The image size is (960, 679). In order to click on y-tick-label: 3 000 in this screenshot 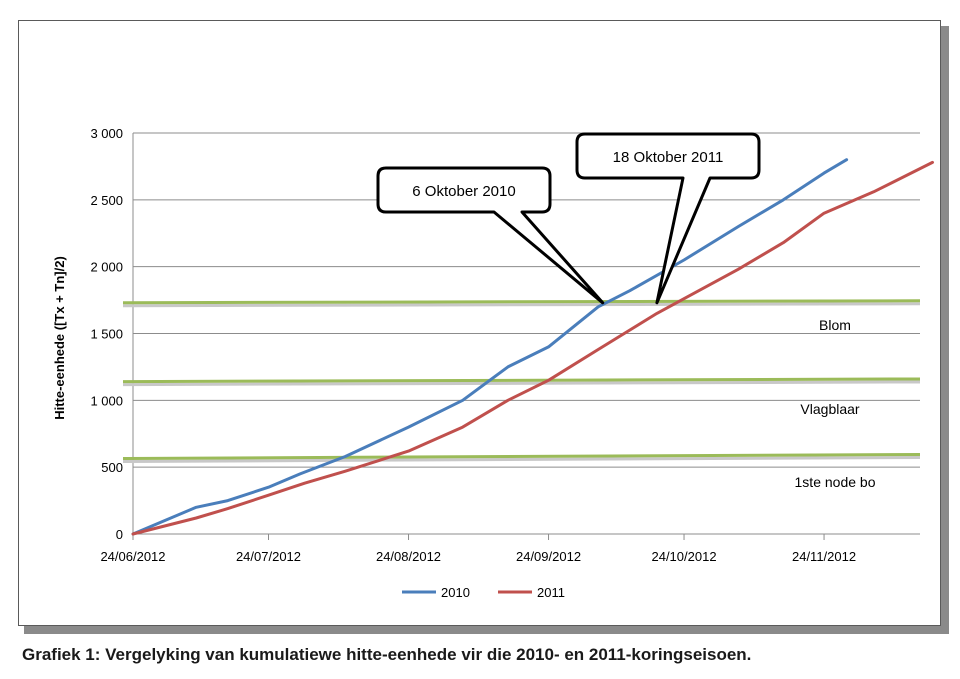, I will do `click(106, 133)`.